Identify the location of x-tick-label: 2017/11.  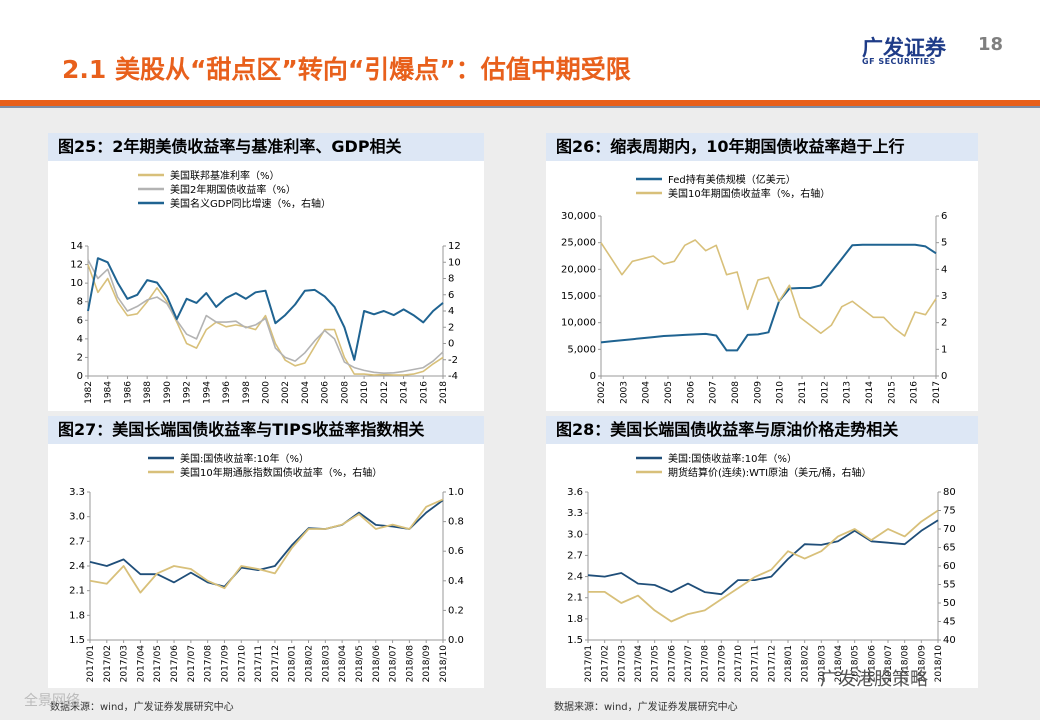
(756, 663).